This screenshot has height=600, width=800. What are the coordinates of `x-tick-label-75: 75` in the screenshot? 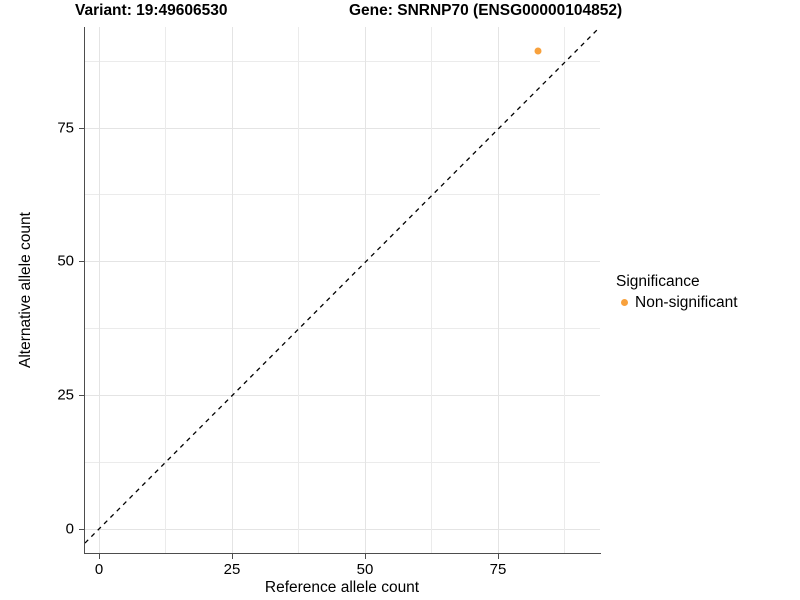 It's located at (498, 569).